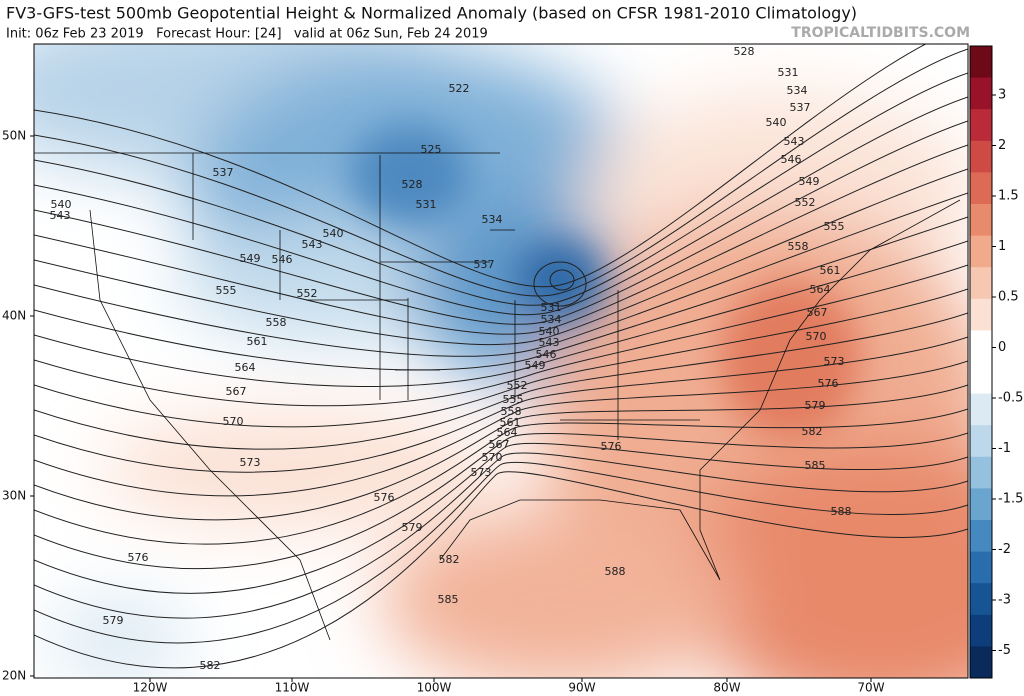  I want to click on contour-label: 588, so click(841, 511).